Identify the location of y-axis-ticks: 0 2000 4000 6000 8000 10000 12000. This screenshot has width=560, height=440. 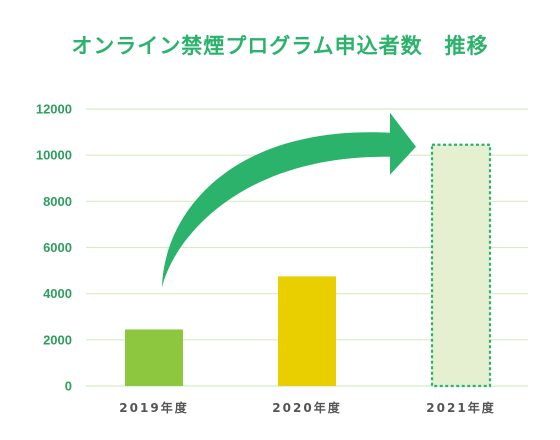
(54, 248).